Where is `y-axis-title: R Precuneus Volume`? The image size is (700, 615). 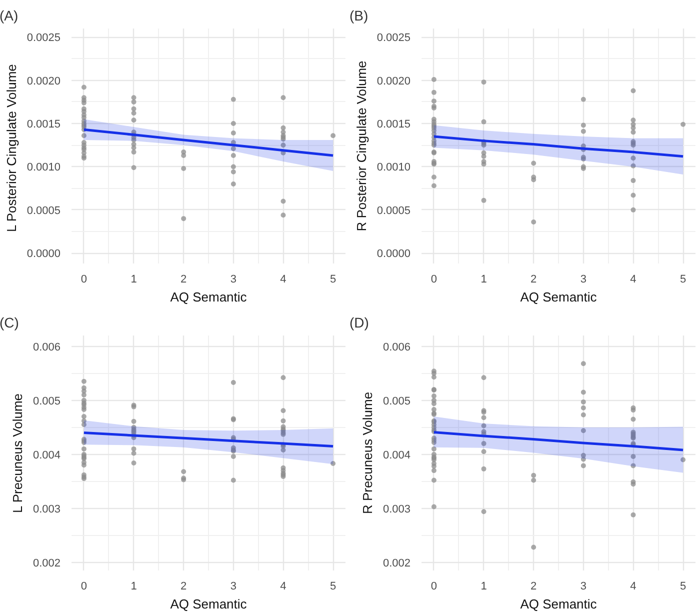
y-axis-title: R Precuneus Volume is located at coordinates (367, 453).